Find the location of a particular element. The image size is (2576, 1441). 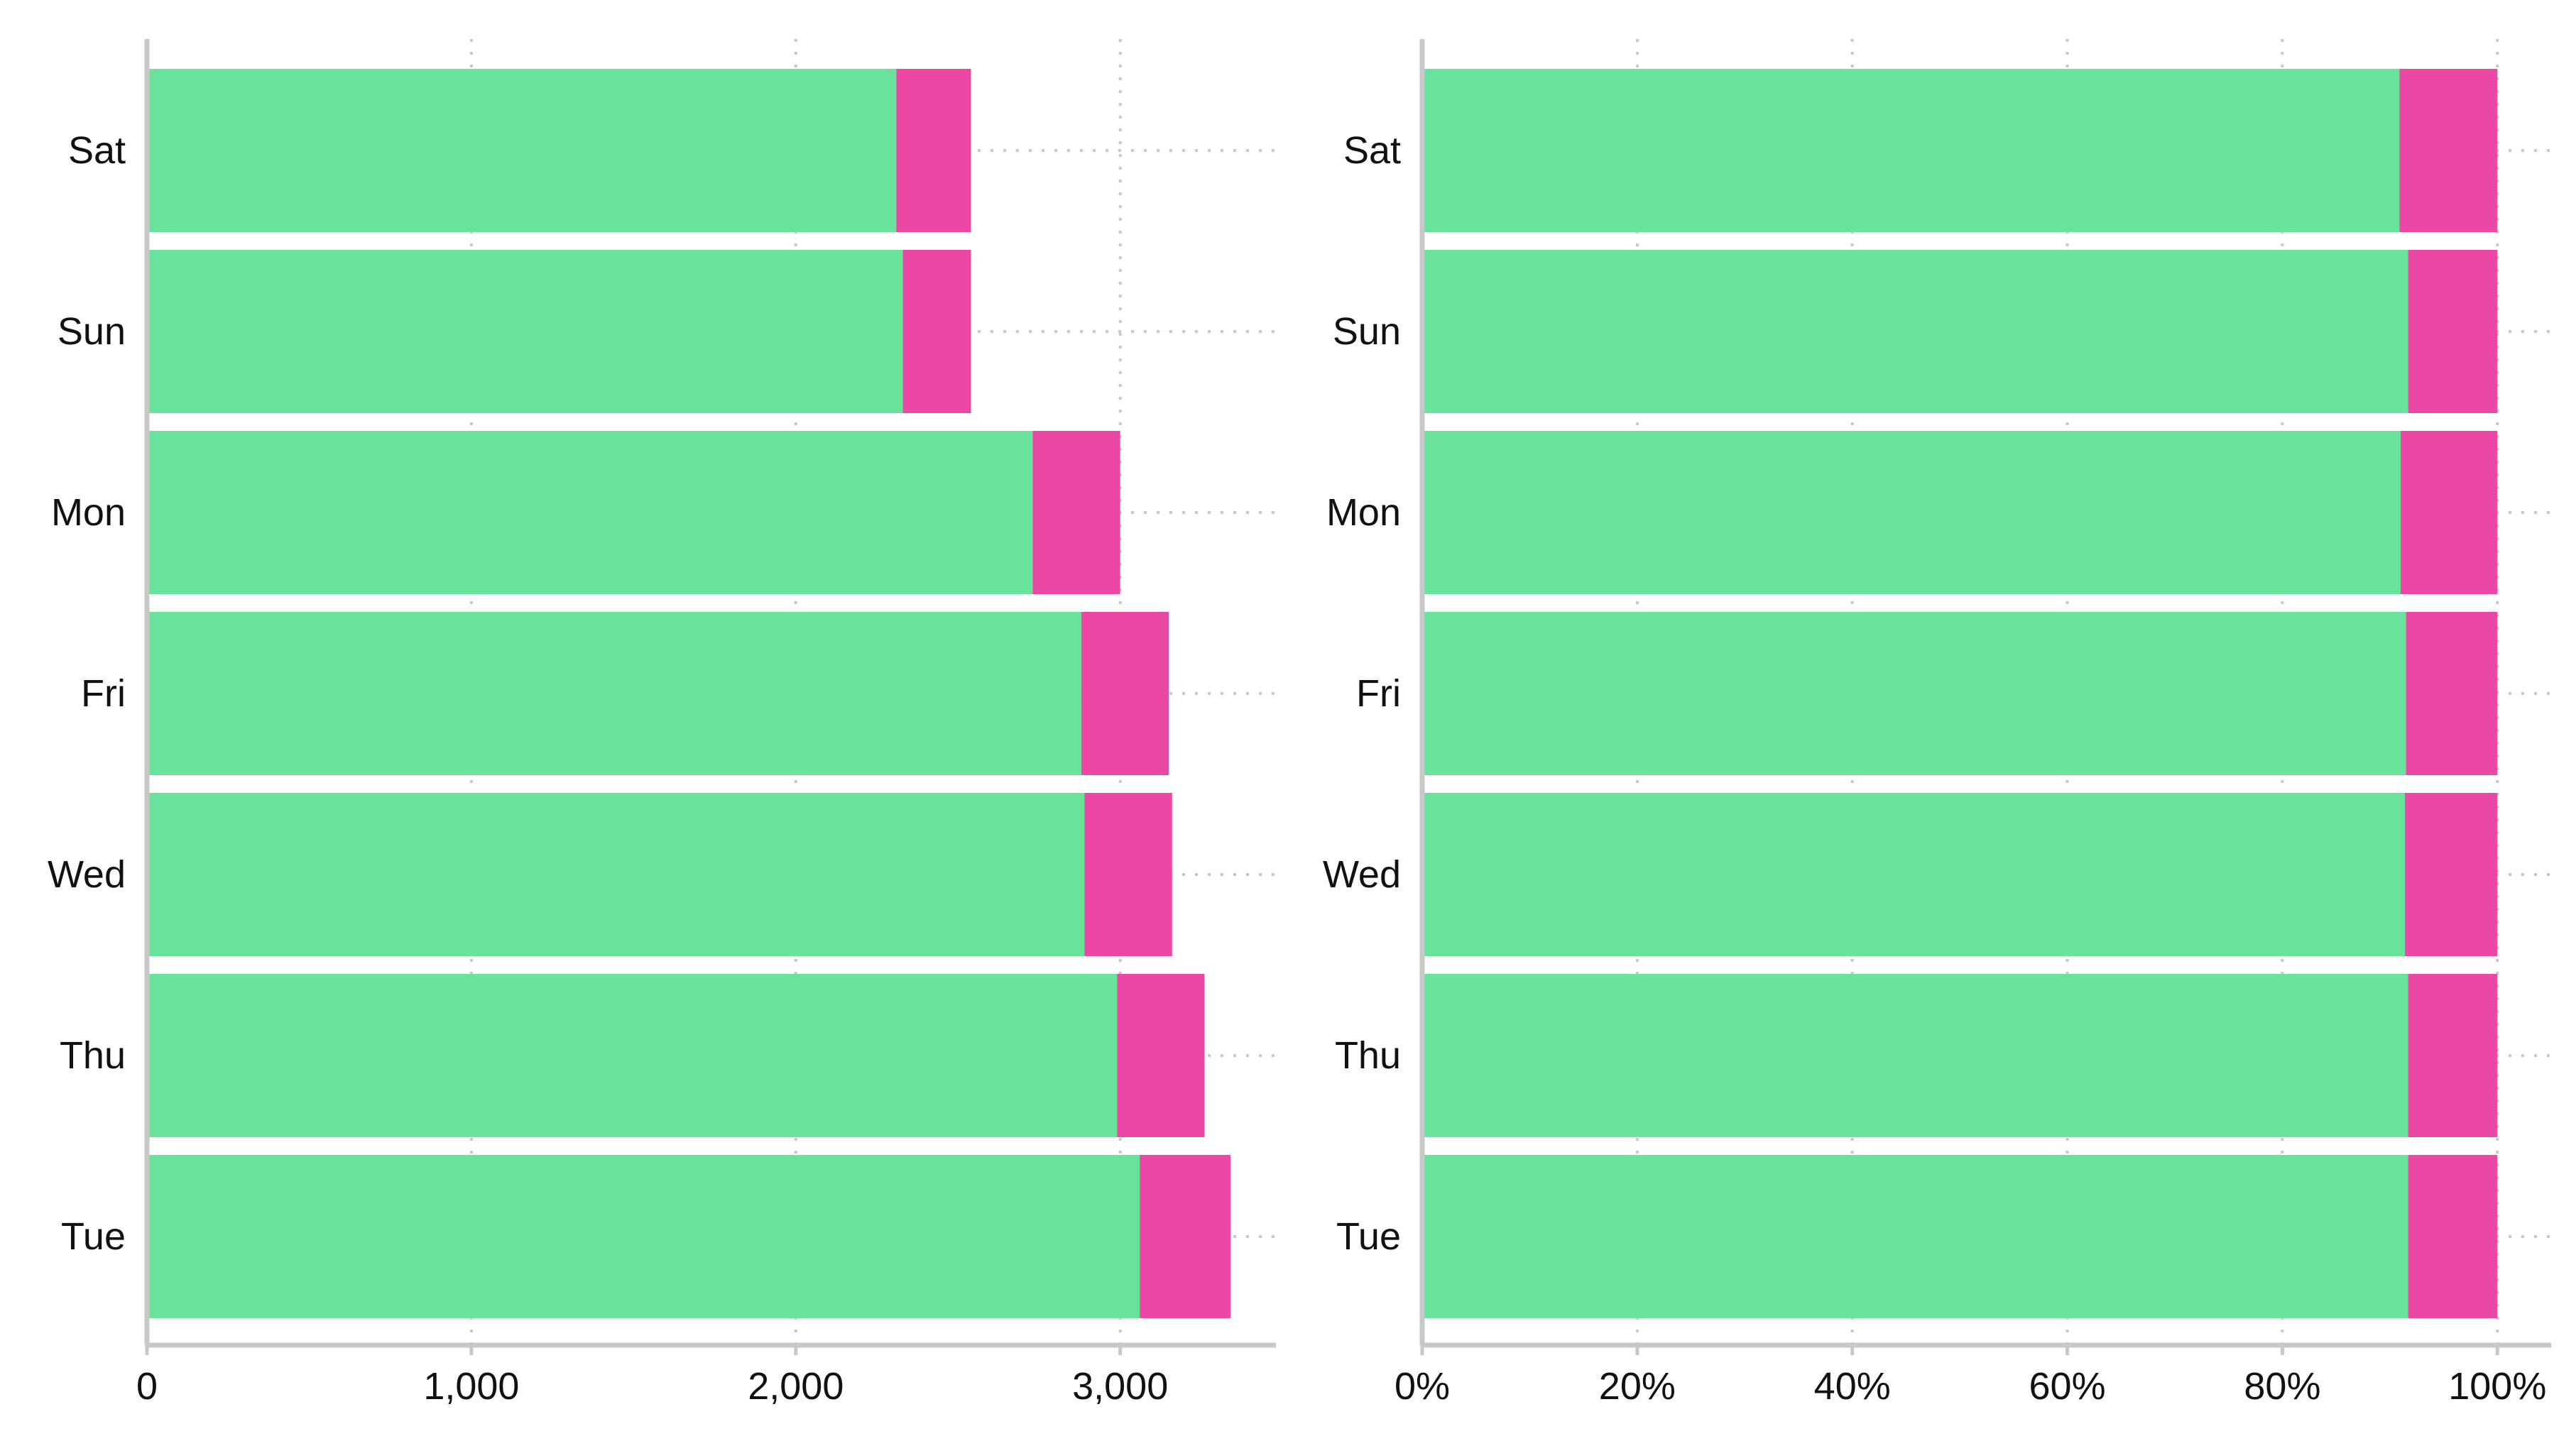

x-tick-label-4: 80% is located at coordinates (2282, 1386).